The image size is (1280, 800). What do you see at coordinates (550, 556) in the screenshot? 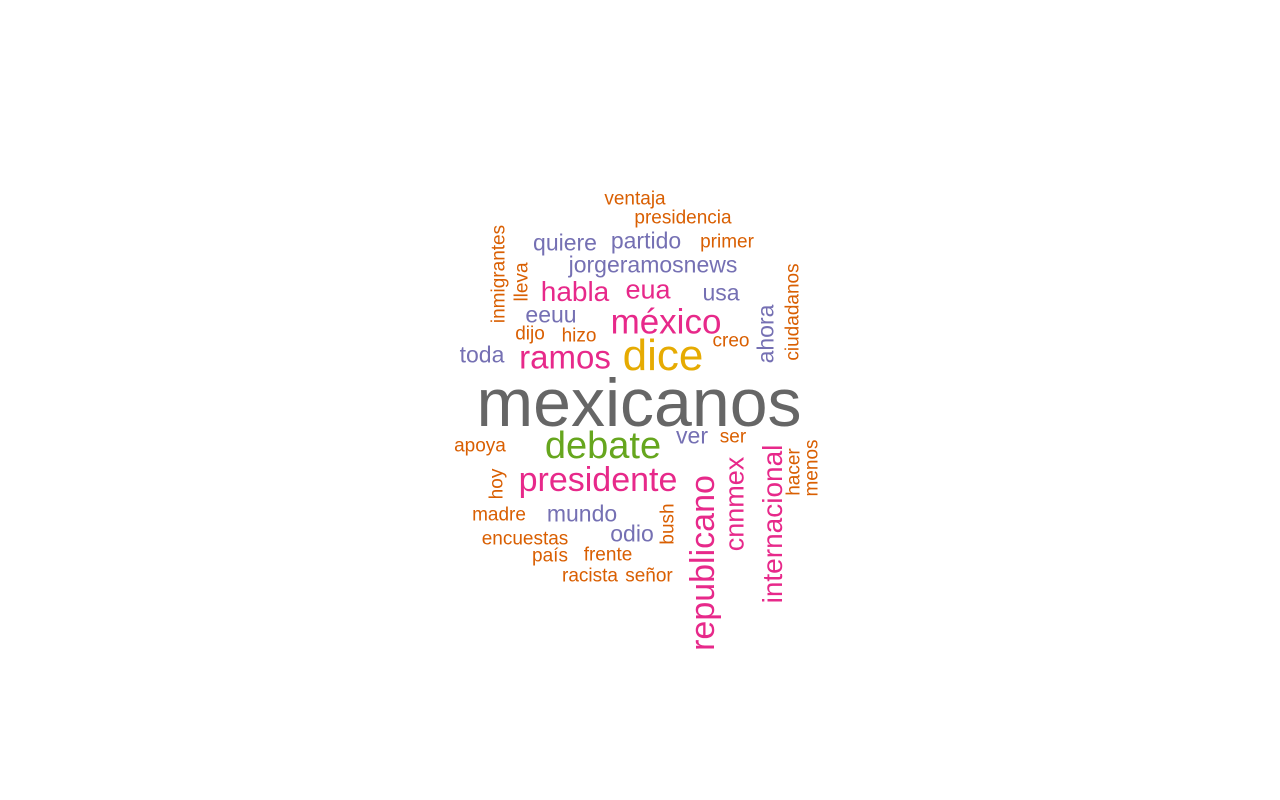
I see `word-pais: país` at bounding box center [550, 556].